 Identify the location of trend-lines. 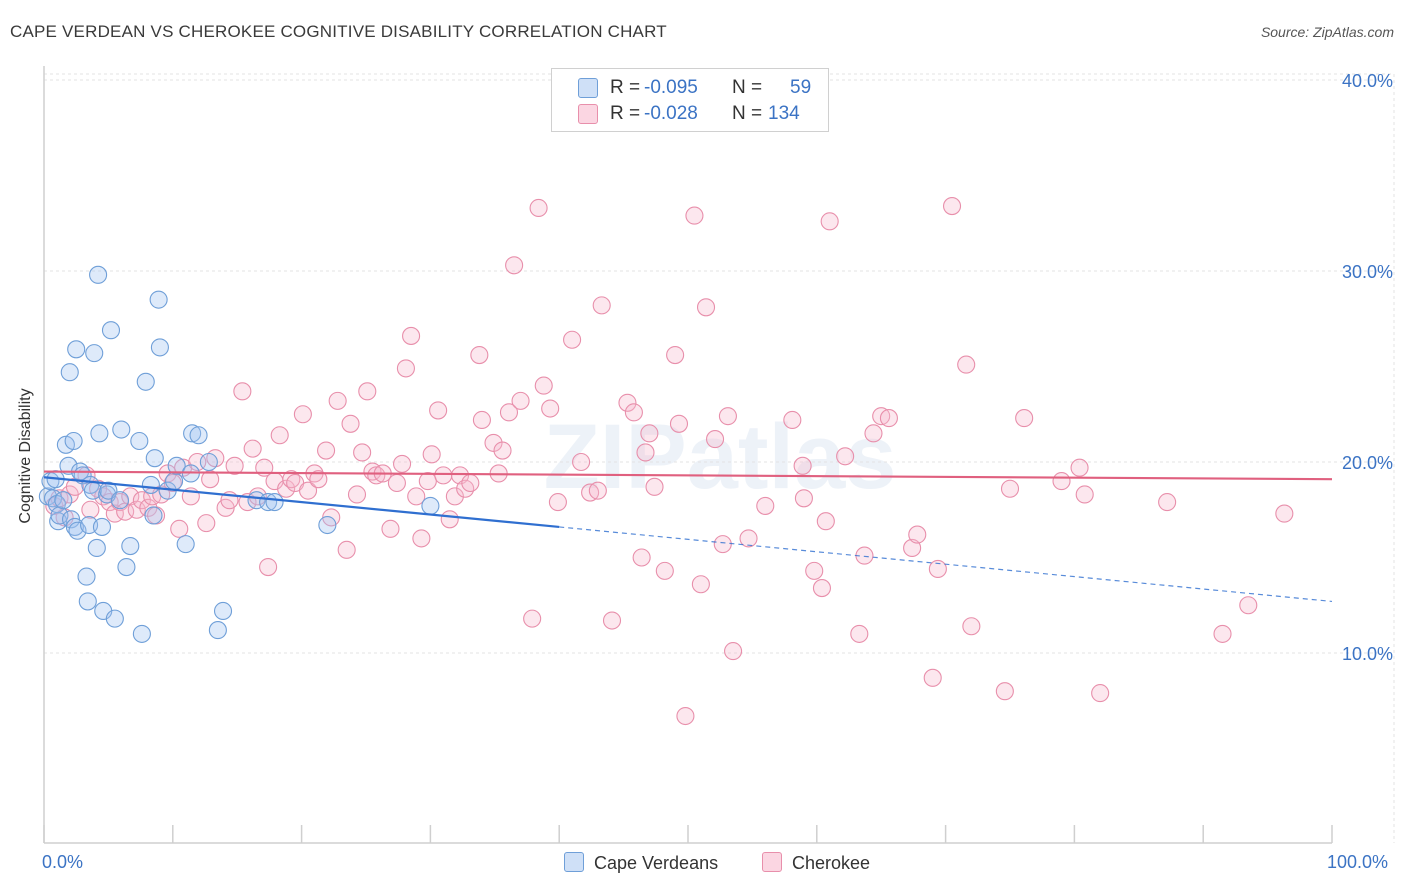
(688, 536).